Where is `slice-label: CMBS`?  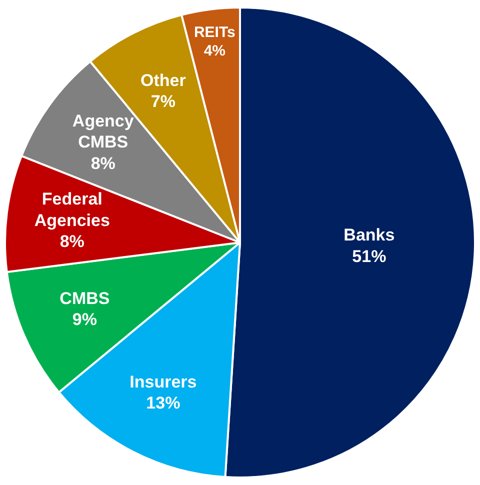 slice-label: CMBS is located at coordinates (85, 298).